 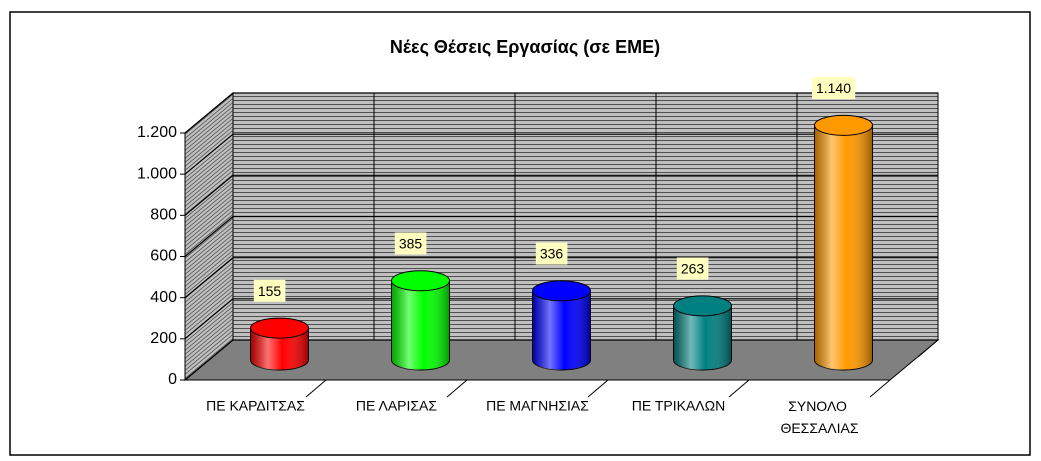 I want to click on y-tick-label: 0, so click(x=172, y=379).